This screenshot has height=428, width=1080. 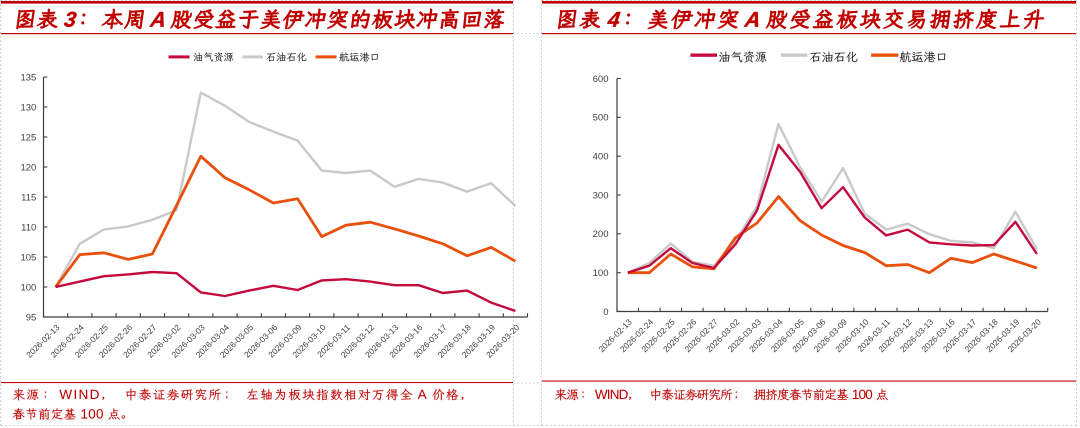 I want to click on svg-text: 500, so click(x=601, y=118).